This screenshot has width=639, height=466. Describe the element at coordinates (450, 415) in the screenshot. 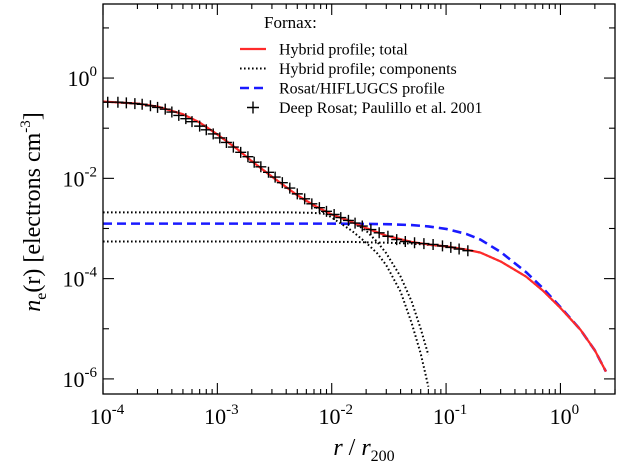

I see `x-tick-label: 10⁻¹` at that location.